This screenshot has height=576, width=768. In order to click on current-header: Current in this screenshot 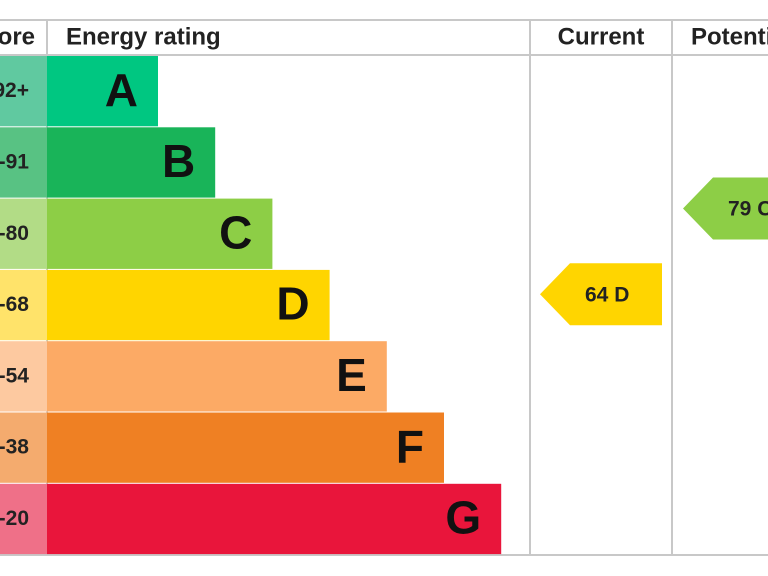, I will do `click(601, 36)`.